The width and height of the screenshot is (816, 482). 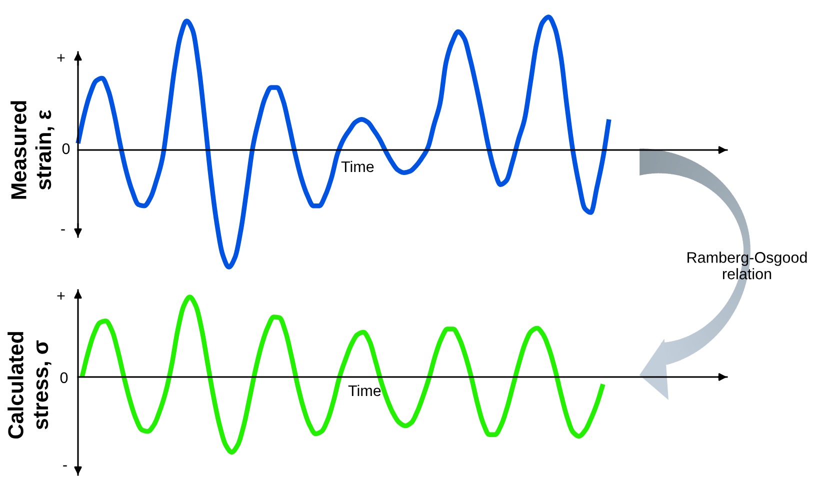 I want to click on y-axis-title: Measured strain, ε, so click(x=32, y=150).